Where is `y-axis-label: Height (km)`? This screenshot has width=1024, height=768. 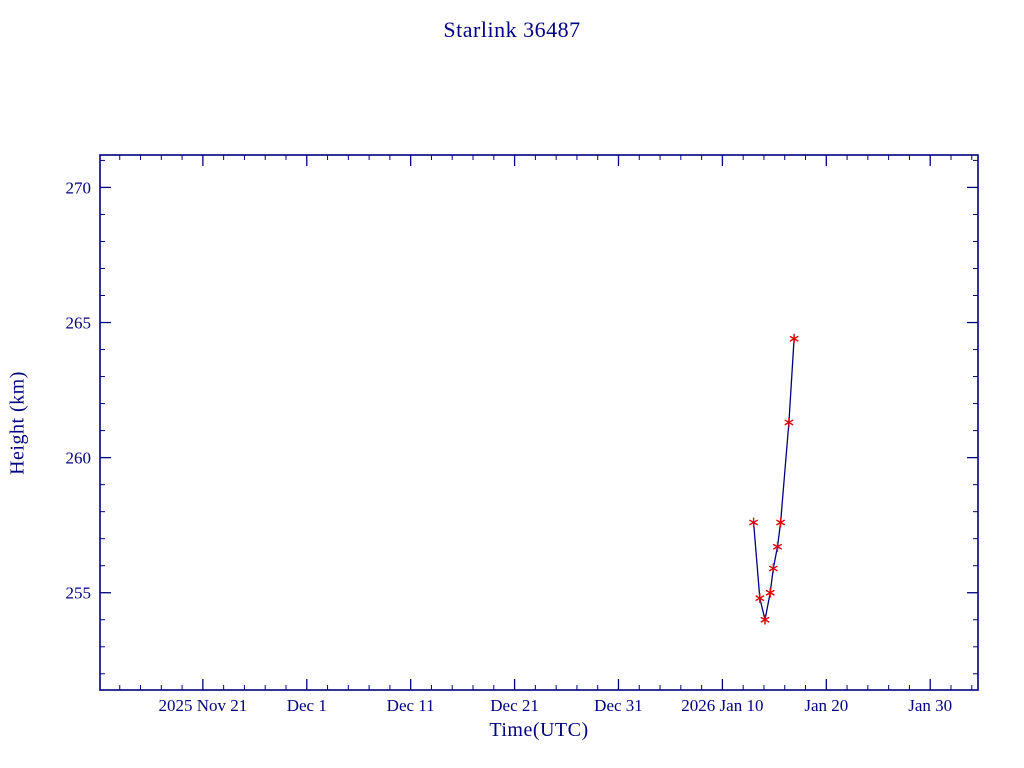
y-axis-label: Height (km) is located at coordinates (17, 423).